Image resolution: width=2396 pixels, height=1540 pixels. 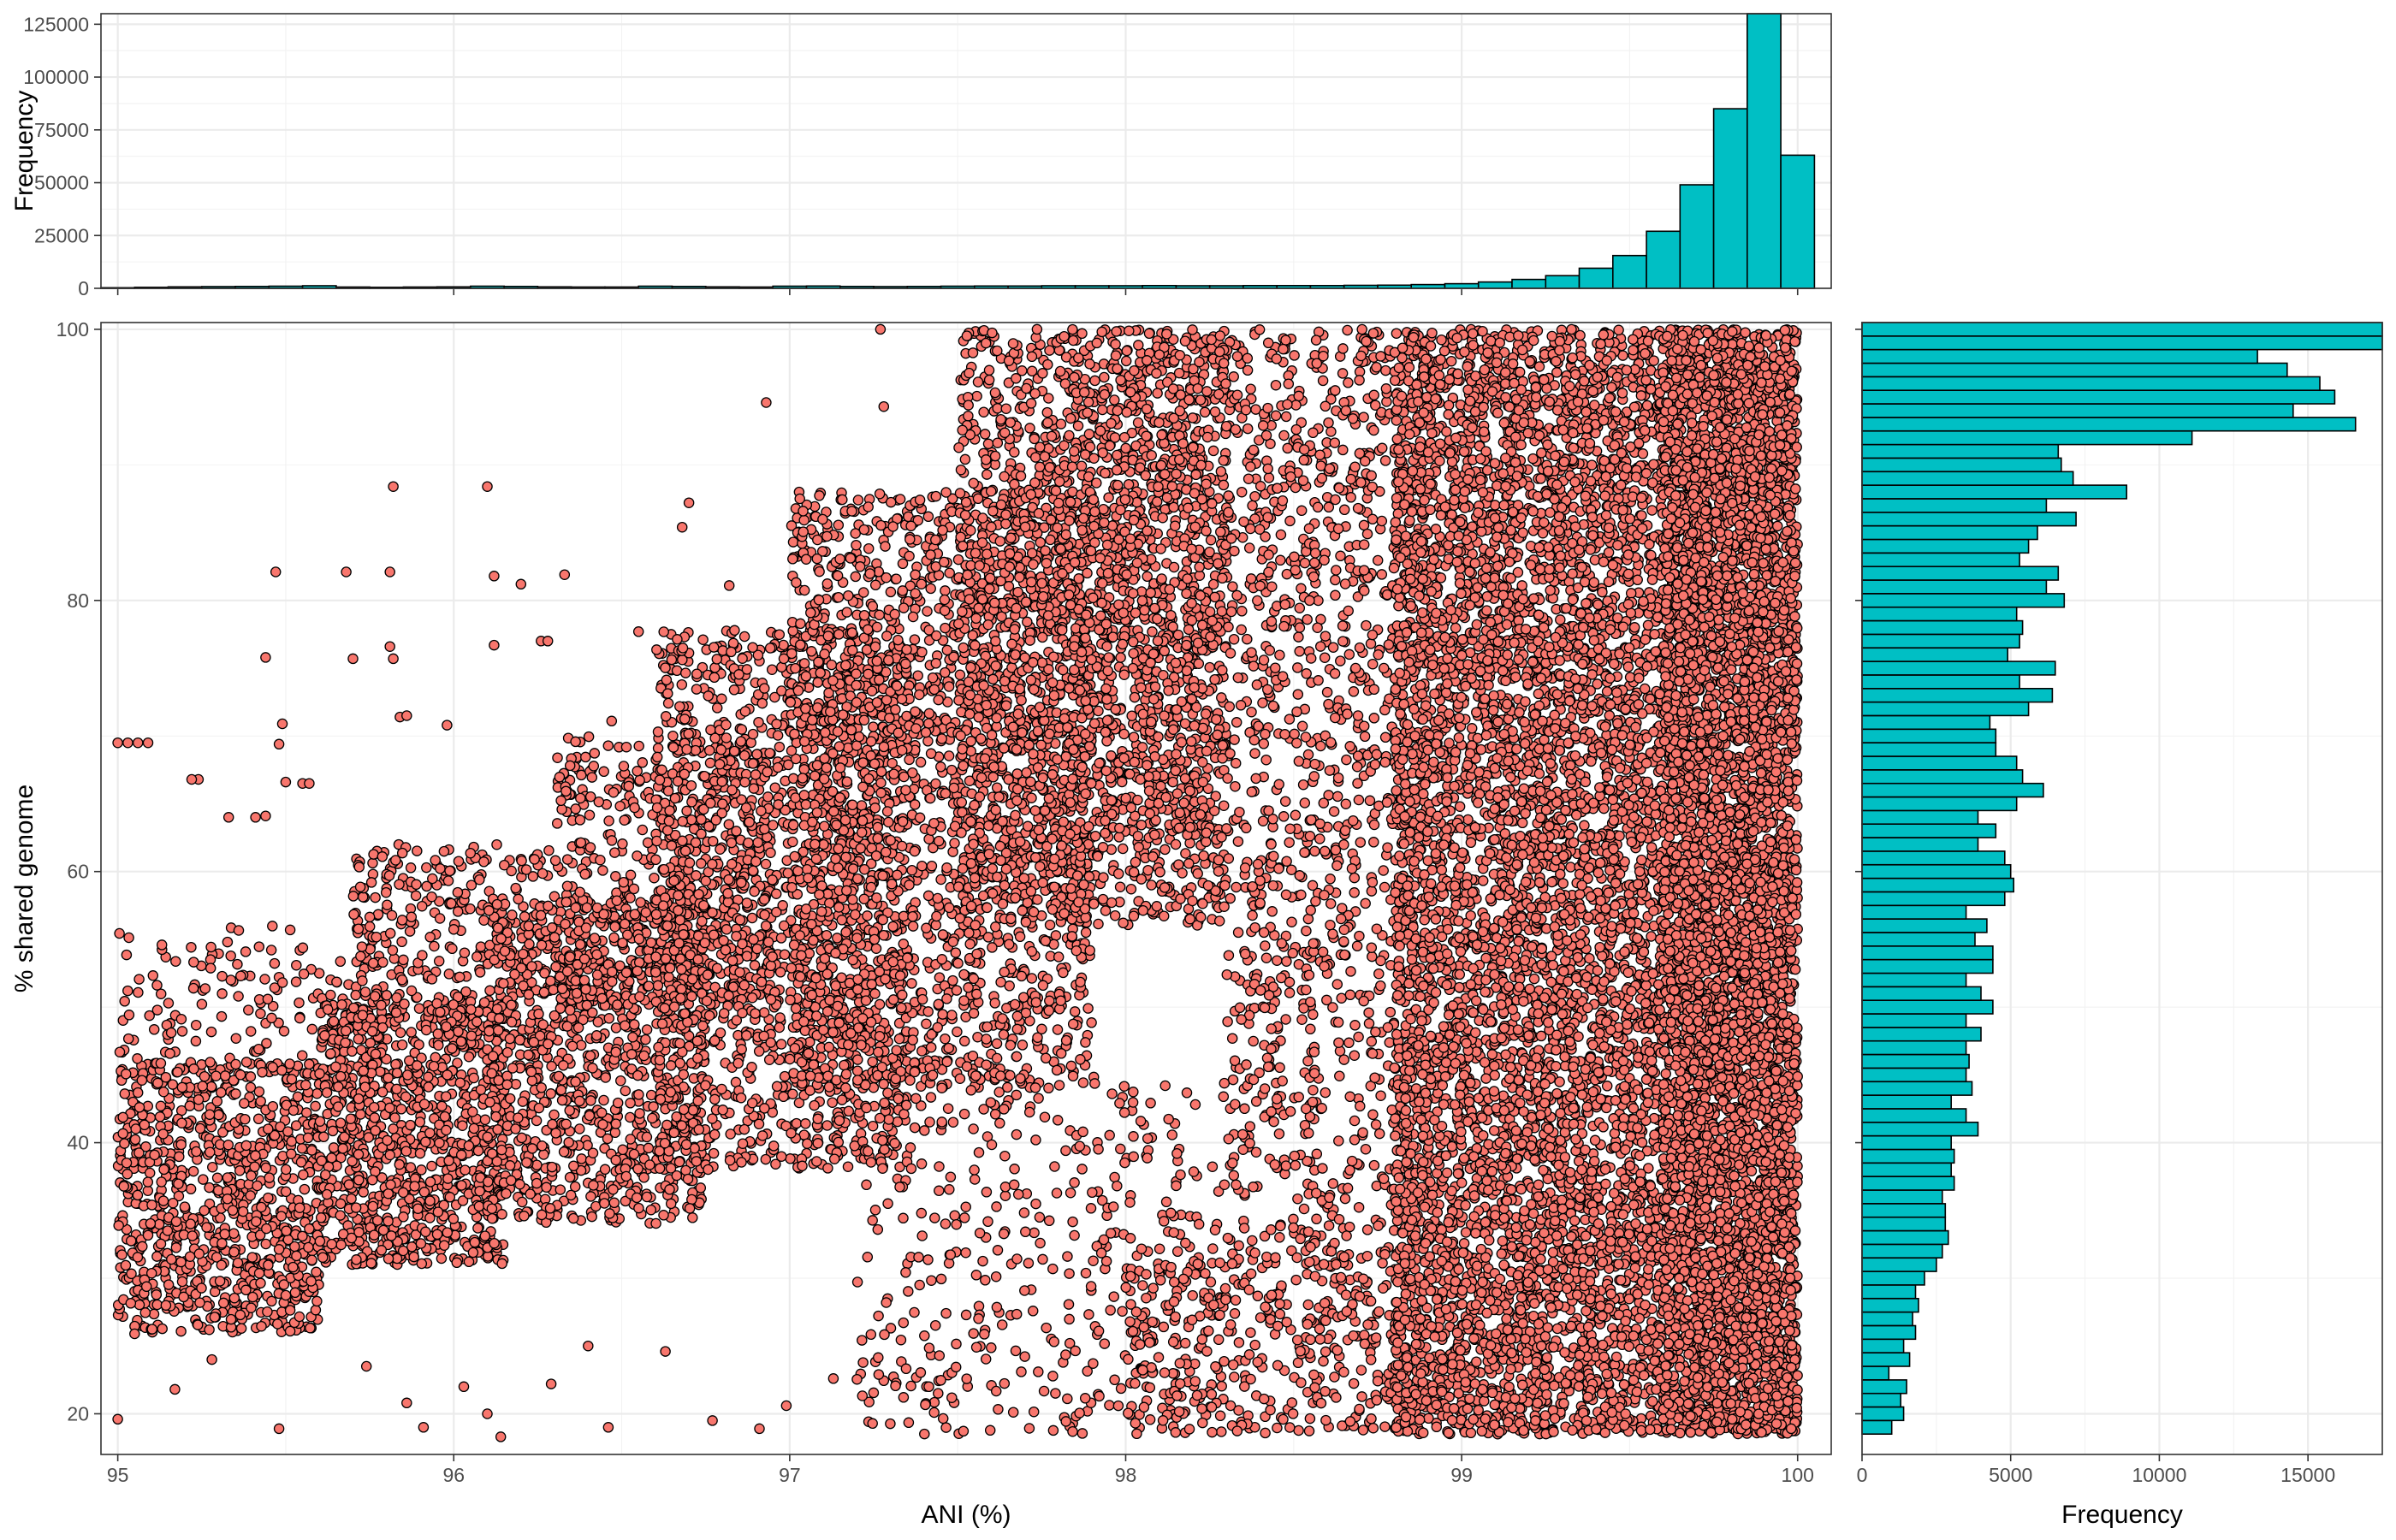 What do you see at coordinates (1461, 1475) in the screenshot?
I see `x-tick-label: 99` at bounding box center [1461, 1475].